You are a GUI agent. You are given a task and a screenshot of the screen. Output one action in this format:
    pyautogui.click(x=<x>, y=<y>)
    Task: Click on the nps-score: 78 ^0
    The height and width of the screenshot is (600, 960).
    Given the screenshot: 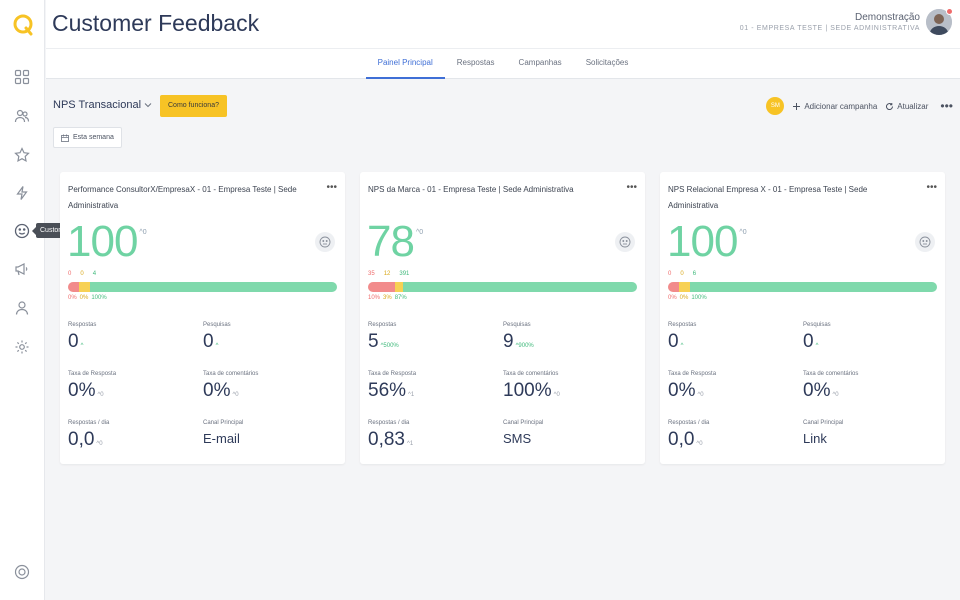 What is the action you would take?
    pyautogui.click(x=395, y=242)
    